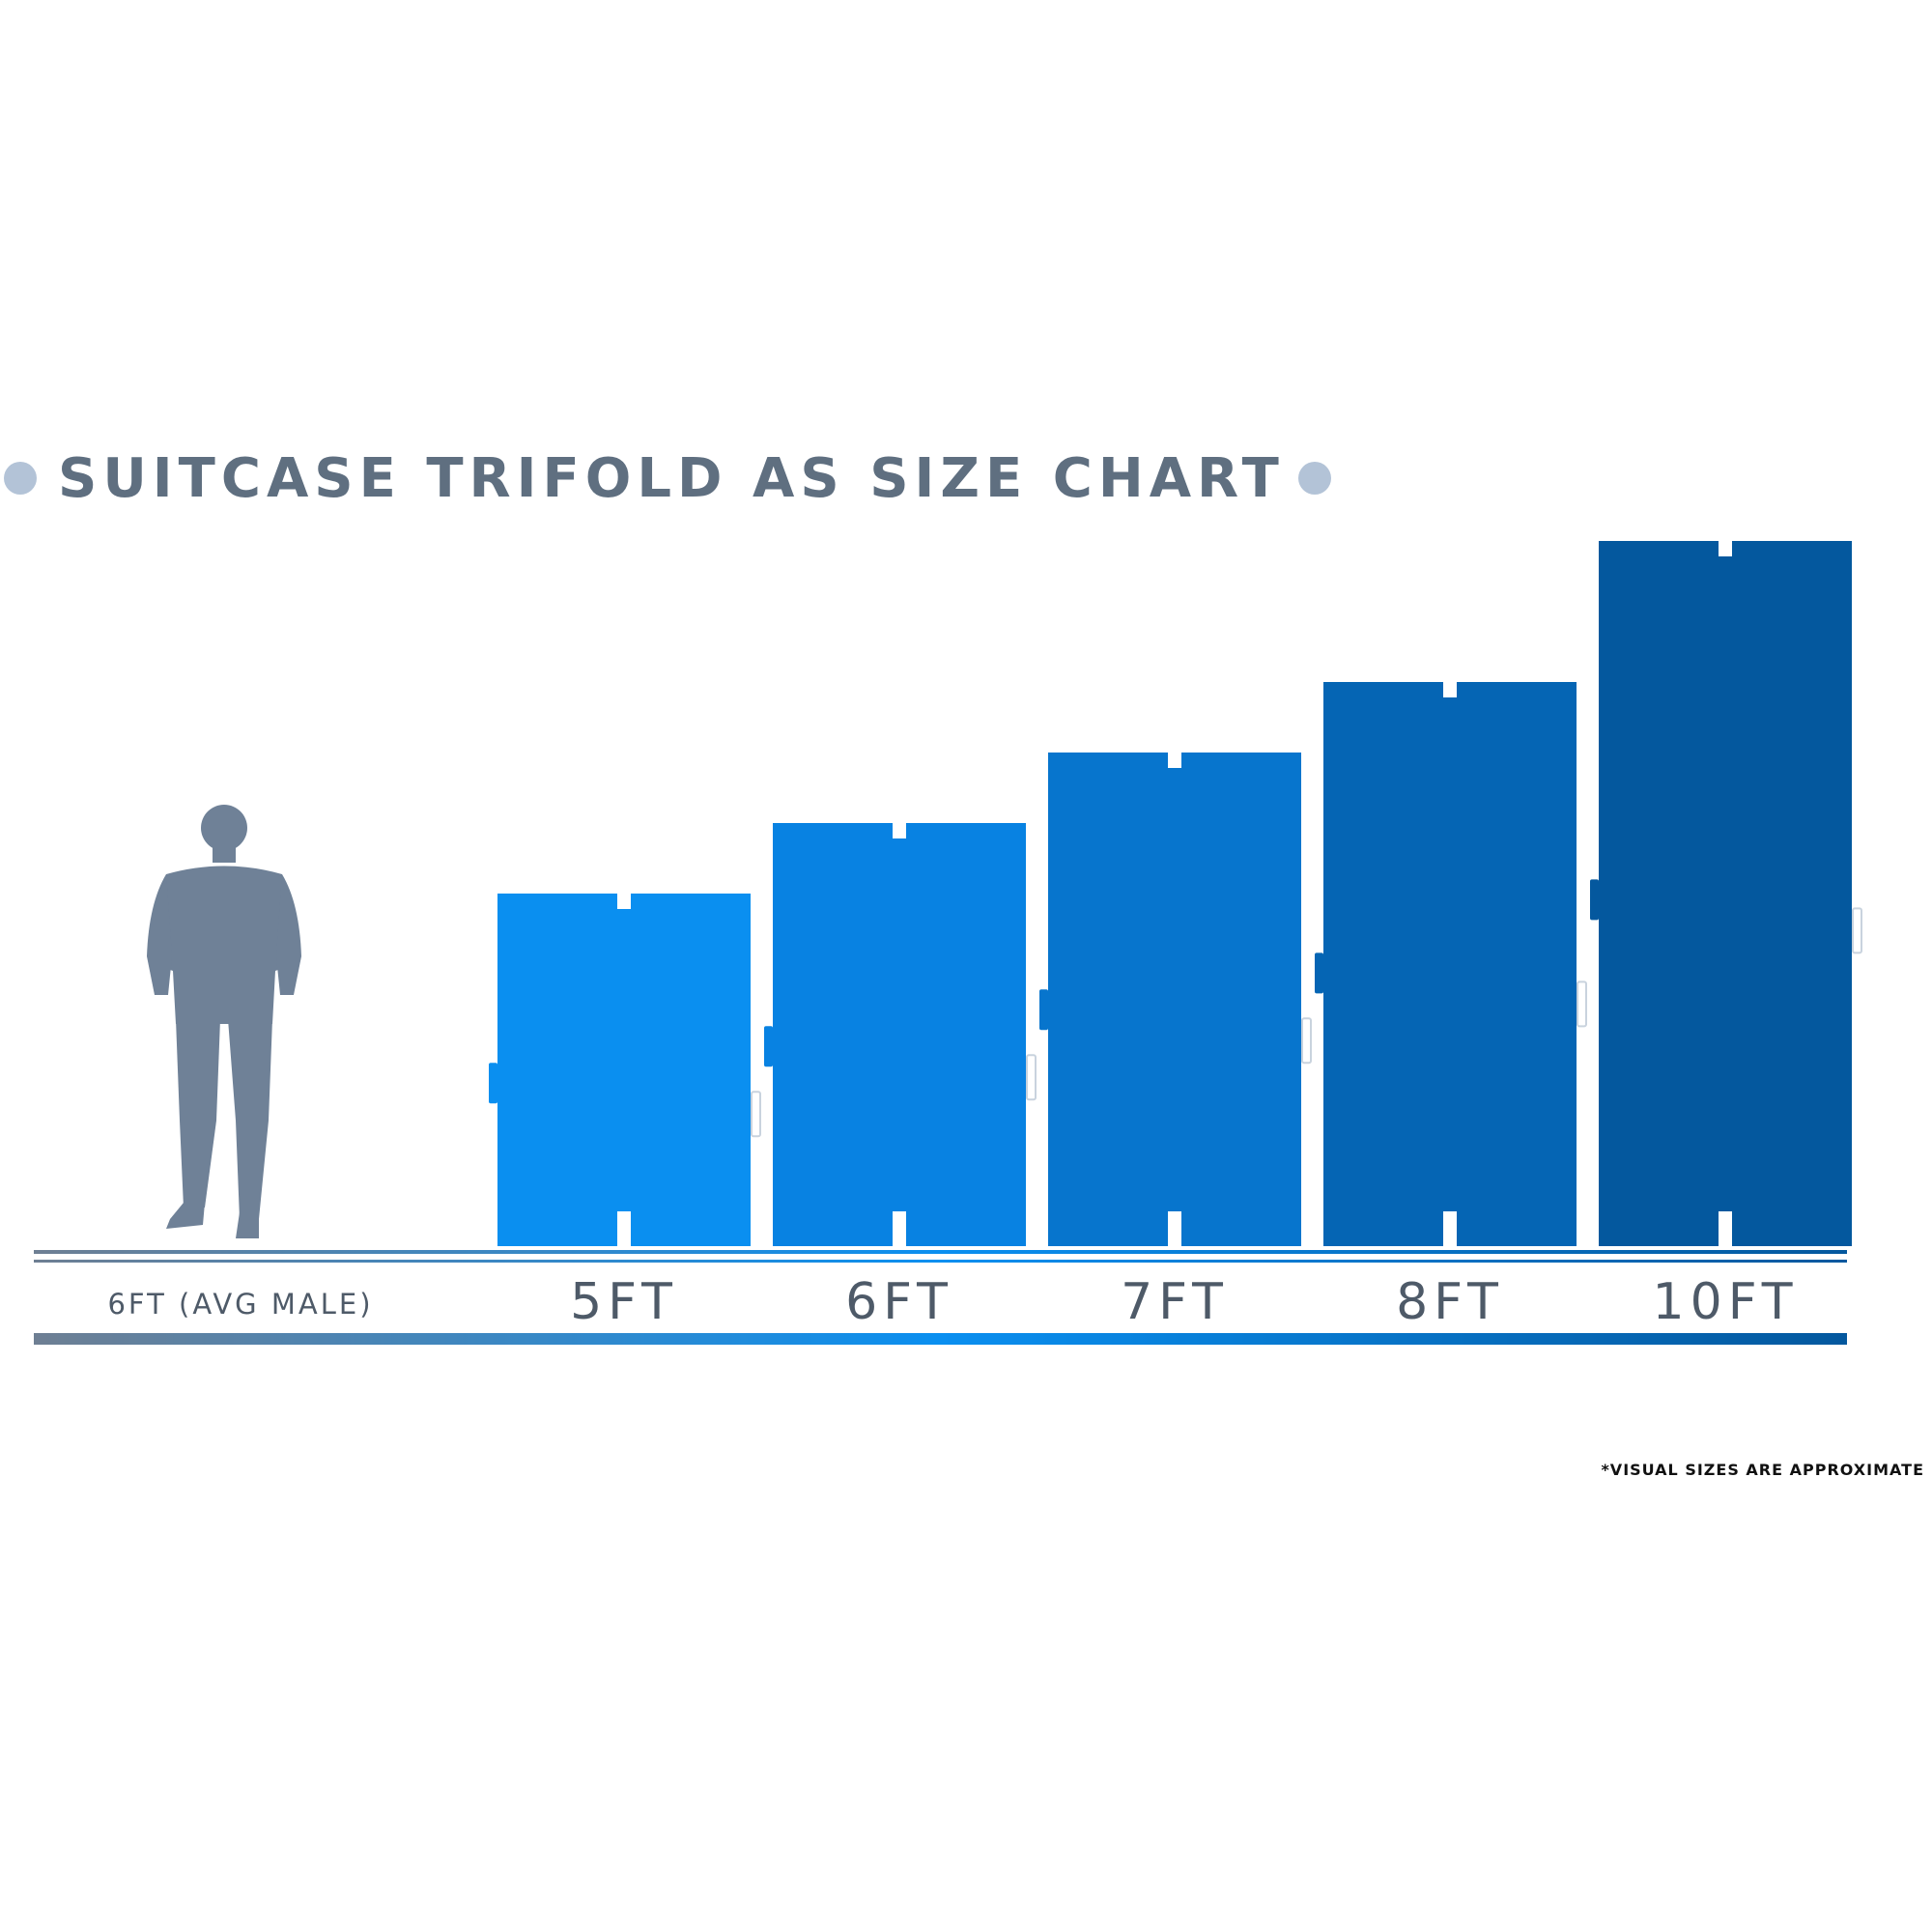  What do you see at coordinates (671, 478) in the screenshot?
I see `chart-title: SUITCASE TRIFOLD AS SIZE CHART` at bounding box center [671, 478].